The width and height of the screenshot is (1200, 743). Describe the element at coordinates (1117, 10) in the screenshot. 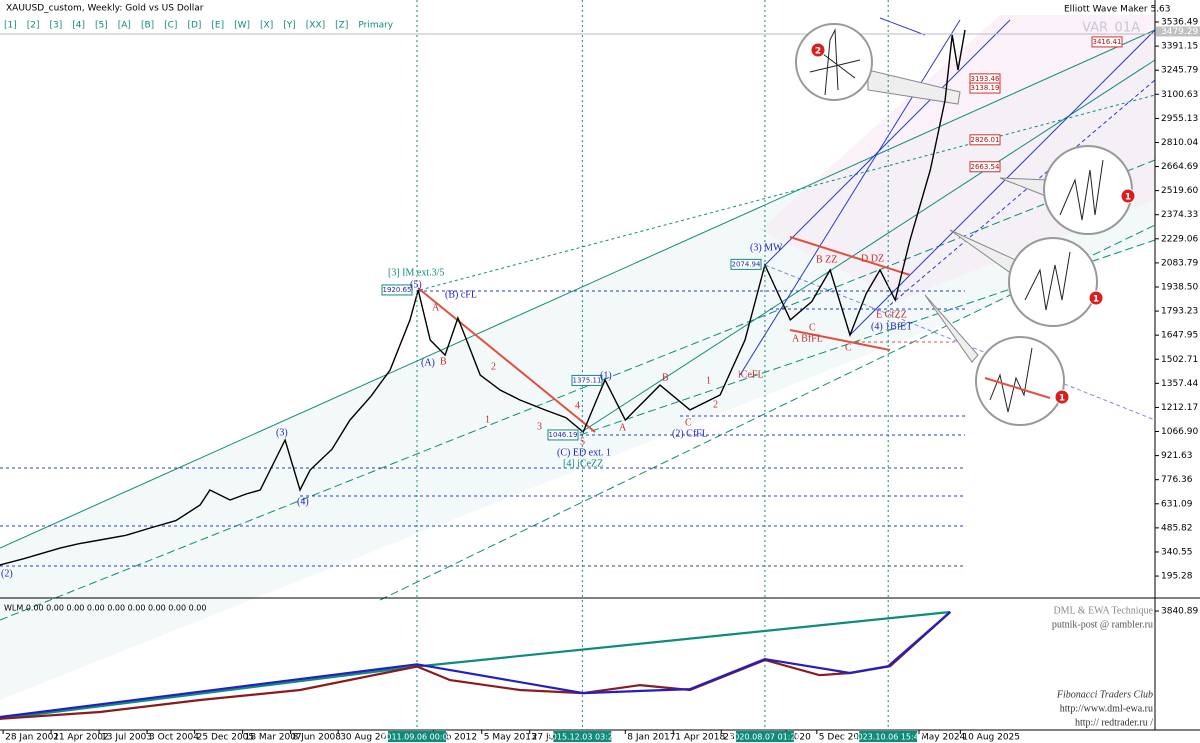

I see `indicator-name: Elliott Wave Maker 5.63` at that location.